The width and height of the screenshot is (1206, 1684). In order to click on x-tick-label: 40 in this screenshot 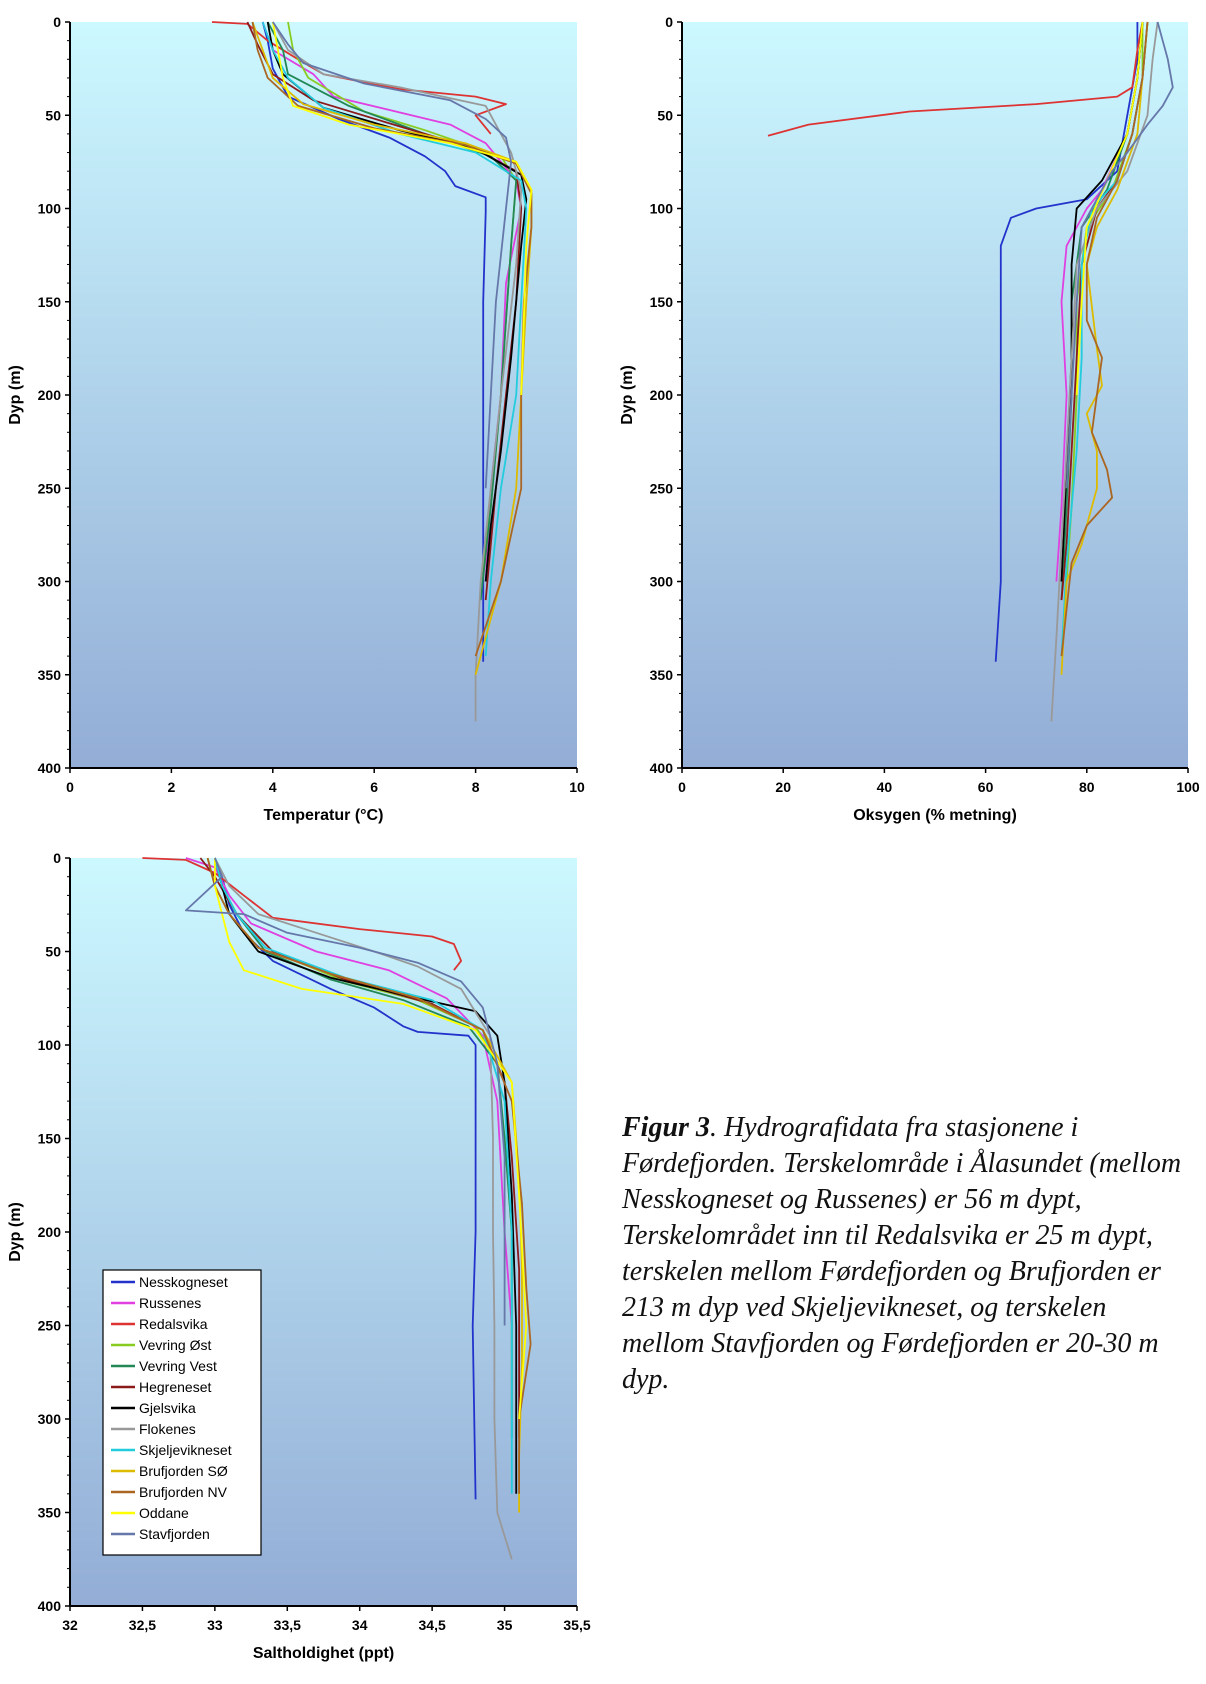, I will do `click(885, 787)`.